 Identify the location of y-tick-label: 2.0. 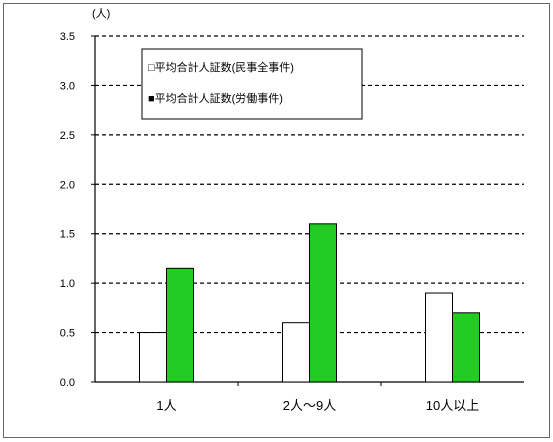
(67, 185).